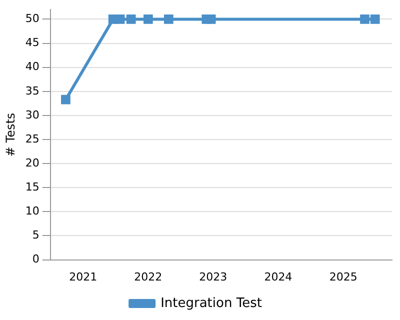 Image resolution: width=400 pixels, height=320 pixels. What do you see at coordinates (83, 277) in the screenshot?
I see `x-tick-label: 2021` at bounding box center [83, 277].